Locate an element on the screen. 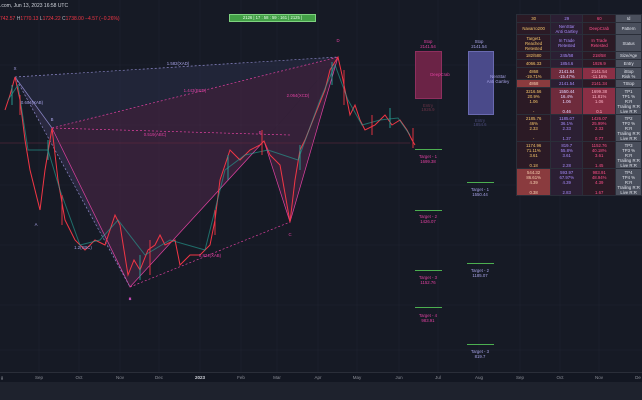  nenstar-target-3-value: 819.7 is located at coordinates (480, 356).